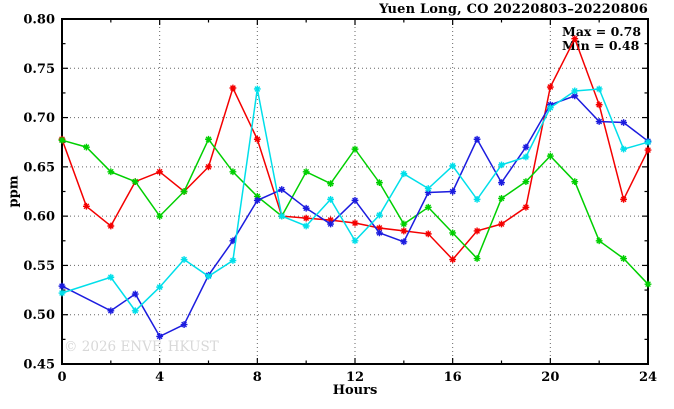 The width and height of the screenshot is (674, 409). What do you see at coordinates (39, 217) in the screenshot?
I see `svg-text: 0.60` at bounding box center [39, 217].